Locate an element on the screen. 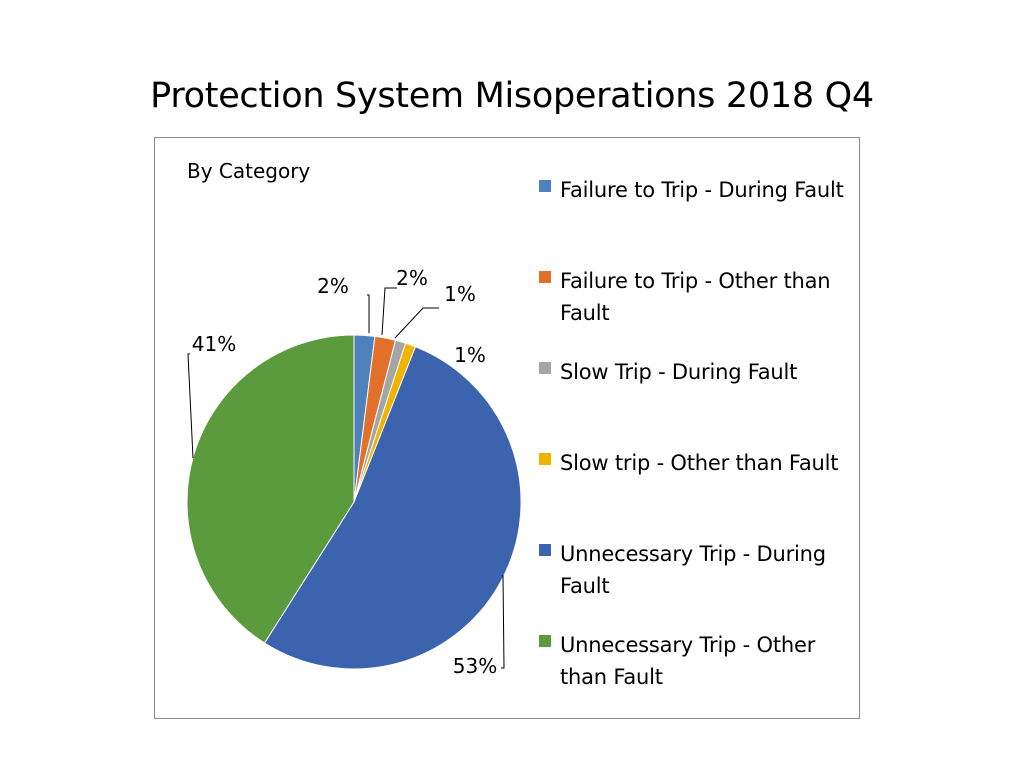  legend-label: Unnecessary Trip - During Fault is located at coordinates (693, 570).